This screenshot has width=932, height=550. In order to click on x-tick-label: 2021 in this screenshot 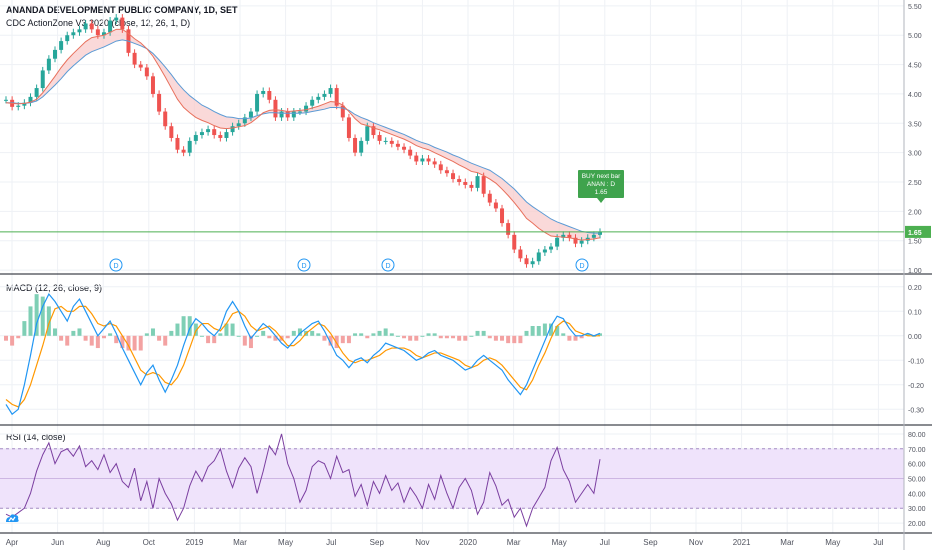, I will do `click(742, 542)`.